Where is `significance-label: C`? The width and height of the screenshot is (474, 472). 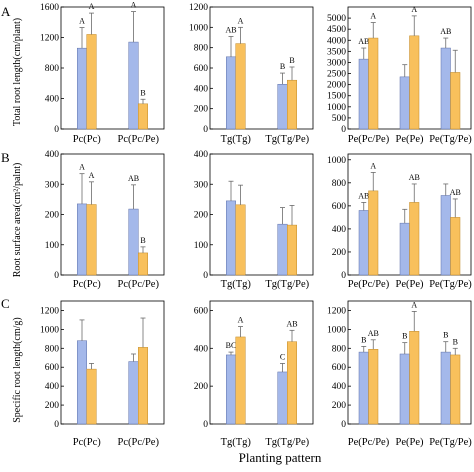
significance-label: C is located at coordinates (282, 356).